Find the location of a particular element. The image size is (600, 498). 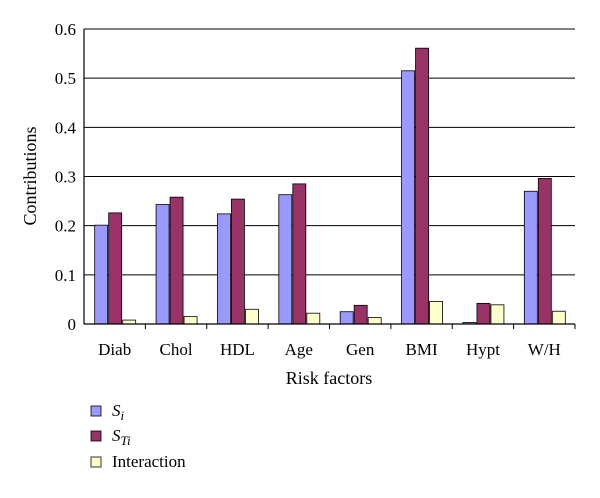

x-axis-title: Risk factors is located at coordinates (329, 378).